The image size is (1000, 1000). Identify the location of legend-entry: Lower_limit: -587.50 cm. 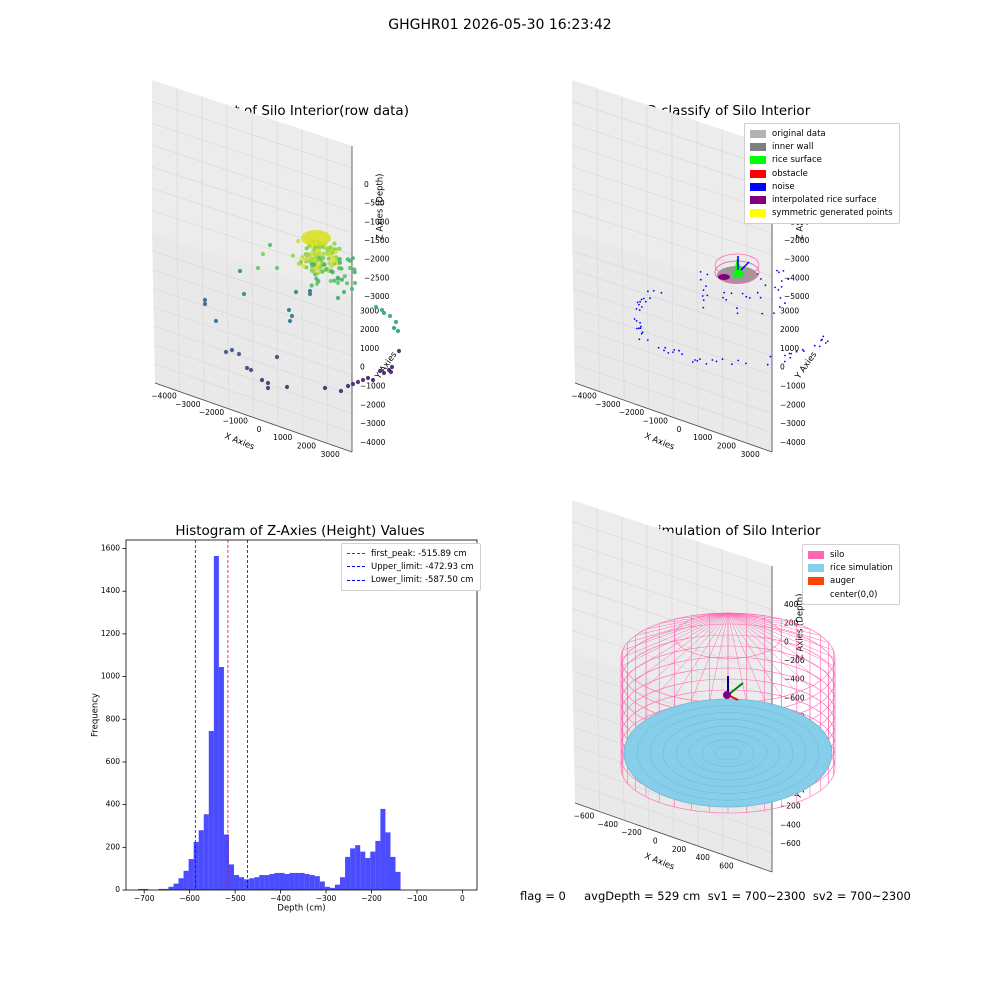
(410, 580).